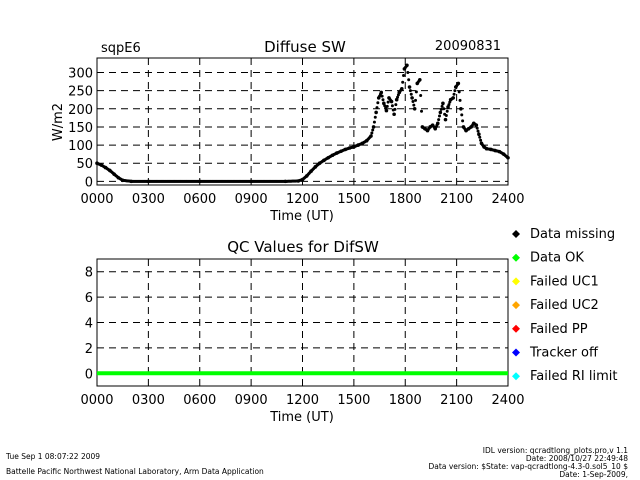  Describe the element at coordinates (564, 281) in the screenshot. I see `legend-item-label: Failed UC1` at that location.